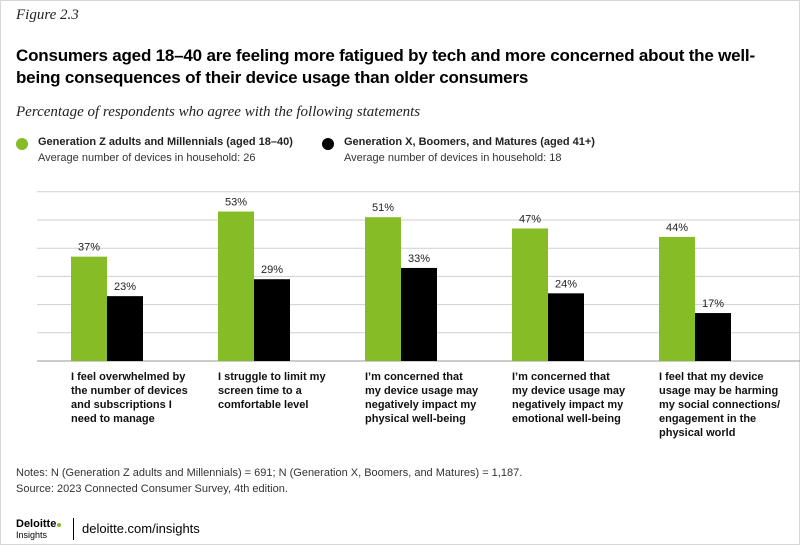  Describe the element at coordinates (677, 228) in the screenshot. I see `data-label: 44%` at that location.